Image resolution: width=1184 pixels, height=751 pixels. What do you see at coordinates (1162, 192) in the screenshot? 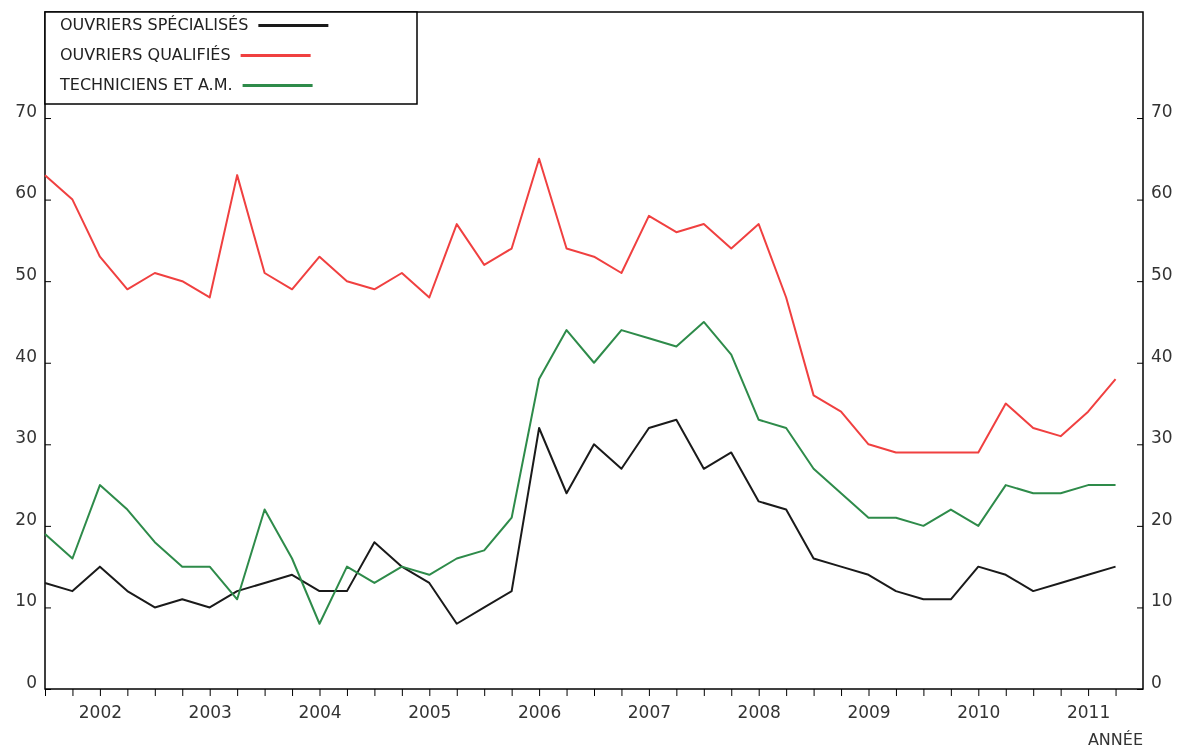
I see `y2-tick-label: 60` at bounding box center [1162, 192].